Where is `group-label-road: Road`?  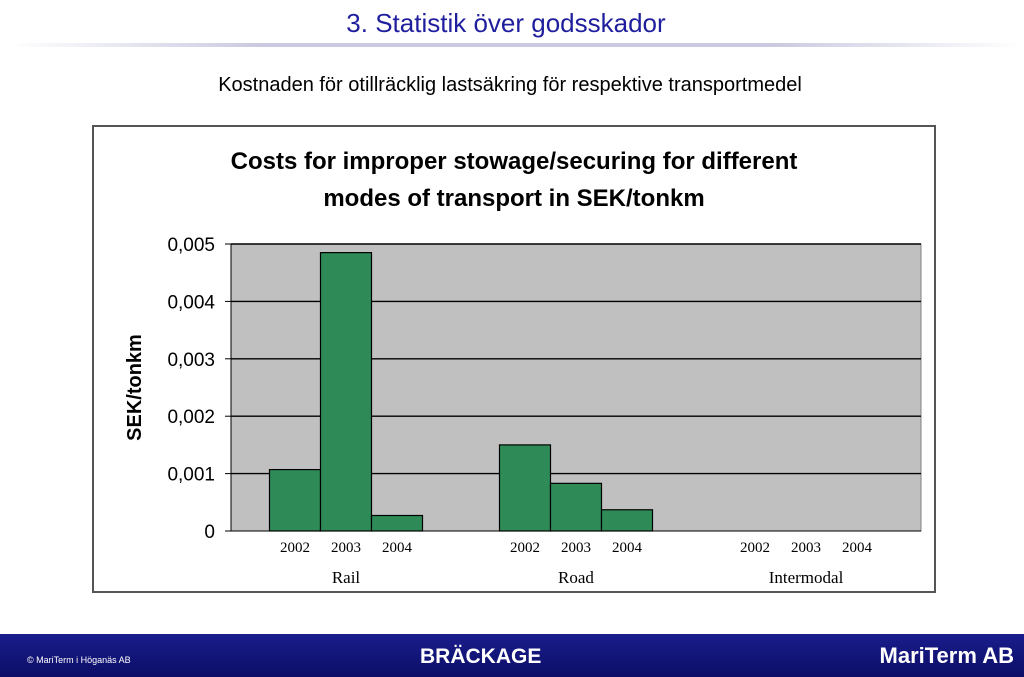 group-label-road: Road is located at coordinates (576, 577).